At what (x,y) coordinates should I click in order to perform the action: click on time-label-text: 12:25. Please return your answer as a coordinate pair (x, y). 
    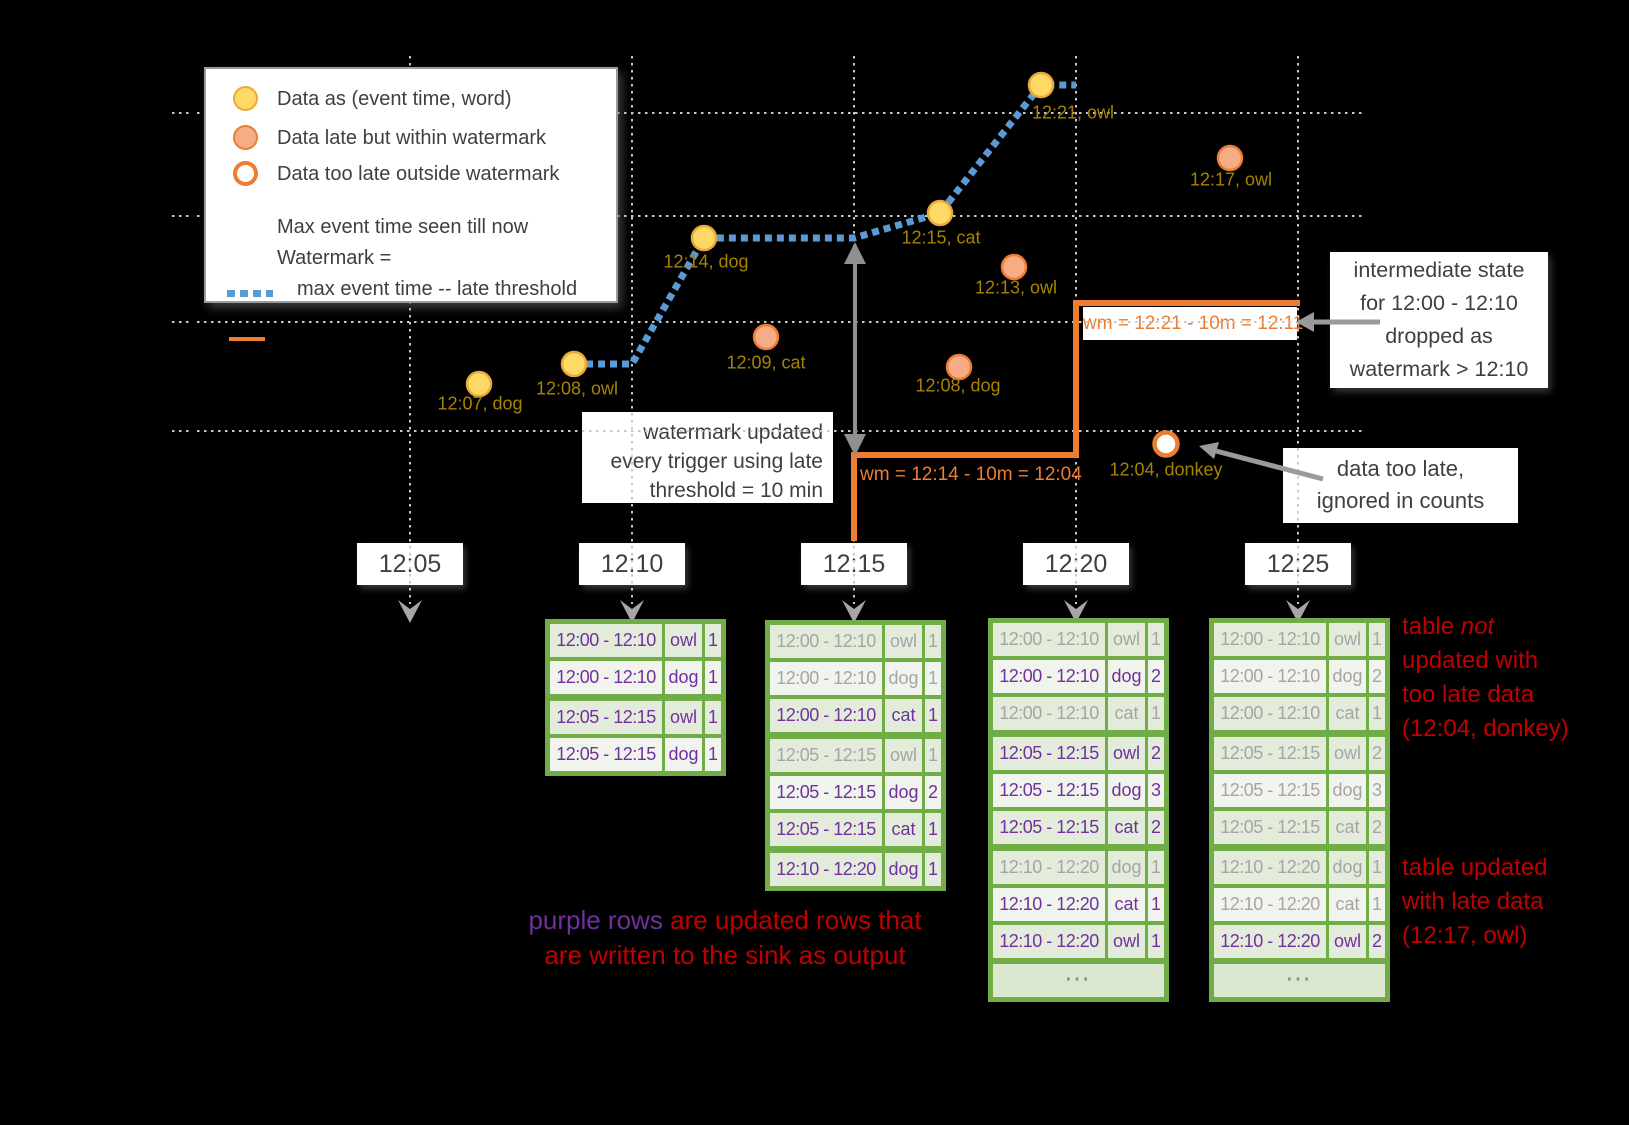
    Looking at the image, I should click on (1298, 564).